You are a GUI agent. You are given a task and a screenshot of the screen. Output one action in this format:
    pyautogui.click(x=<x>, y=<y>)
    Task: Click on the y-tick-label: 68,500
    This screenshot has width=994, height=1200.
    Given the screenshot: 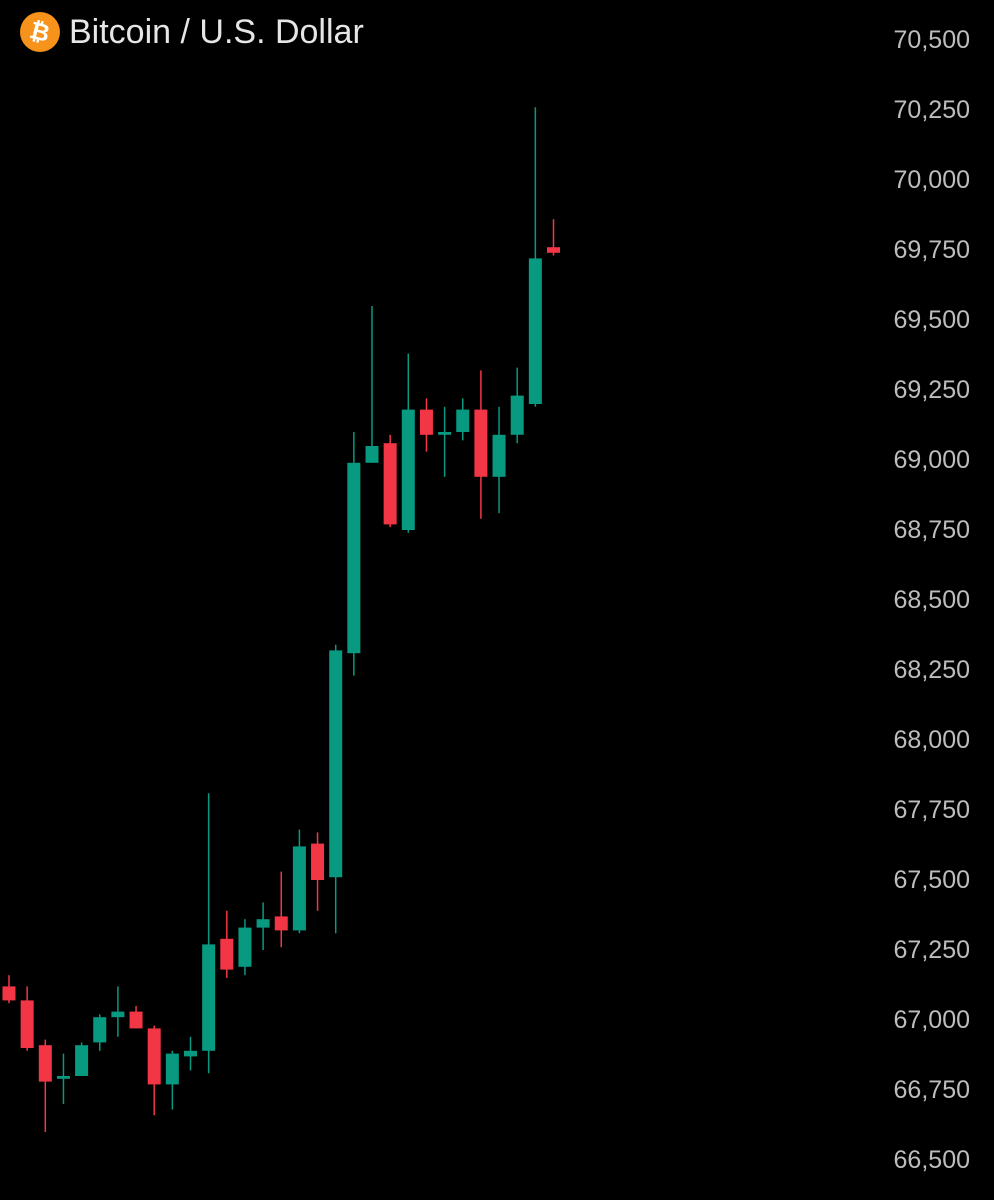 What is the action you would take?
    pyautogui.click(x=932, y=600)
    